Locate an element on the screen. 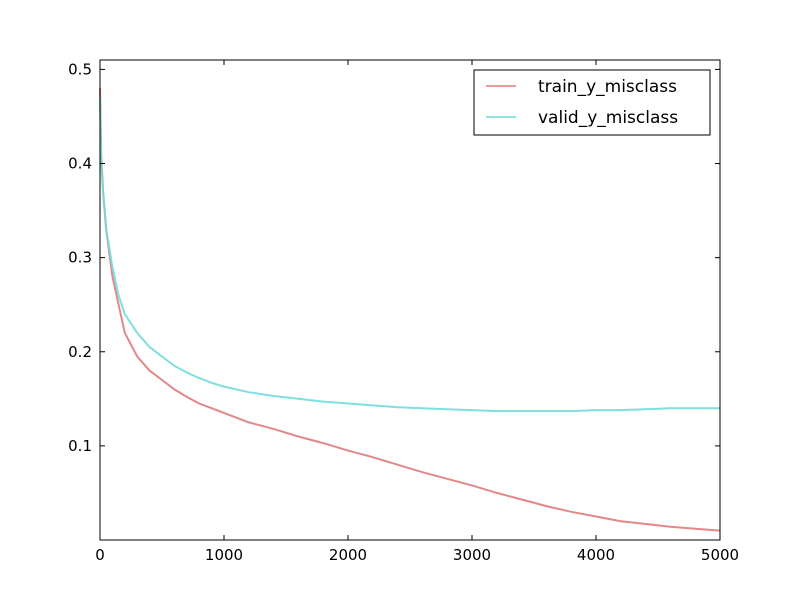 This screenshot has height=600, width=800. x-tick-label: 0 is located at coordinates (100, 555).